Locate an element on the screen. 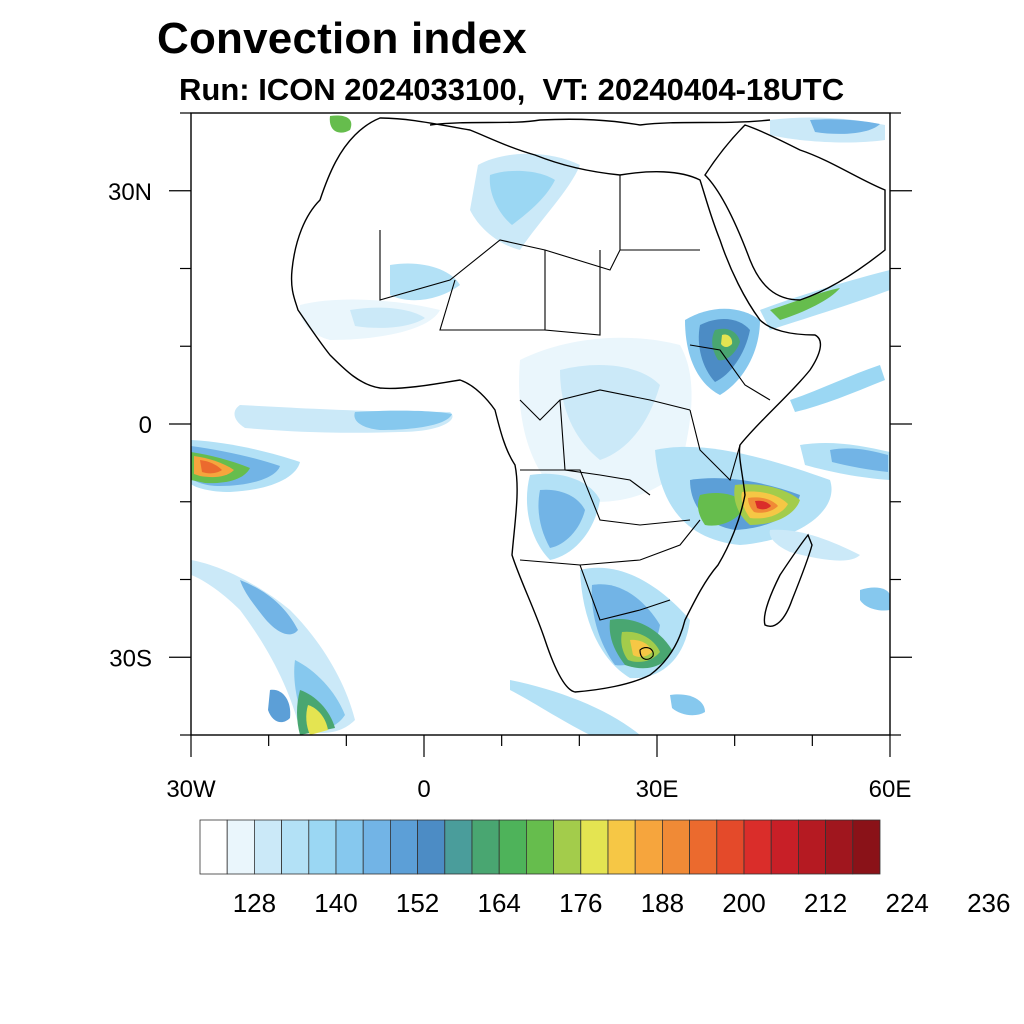  map-subtitle: Run: ICON 2024033100, VT: 20240404-18UTC is located at coordinates (512, 89).